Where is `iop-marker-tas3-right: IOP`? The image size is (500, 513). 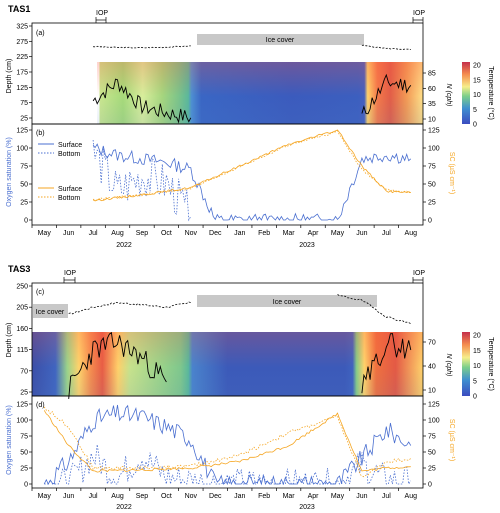 iop-marker-tas3-right: IOP is located at coordinates (418, 276).